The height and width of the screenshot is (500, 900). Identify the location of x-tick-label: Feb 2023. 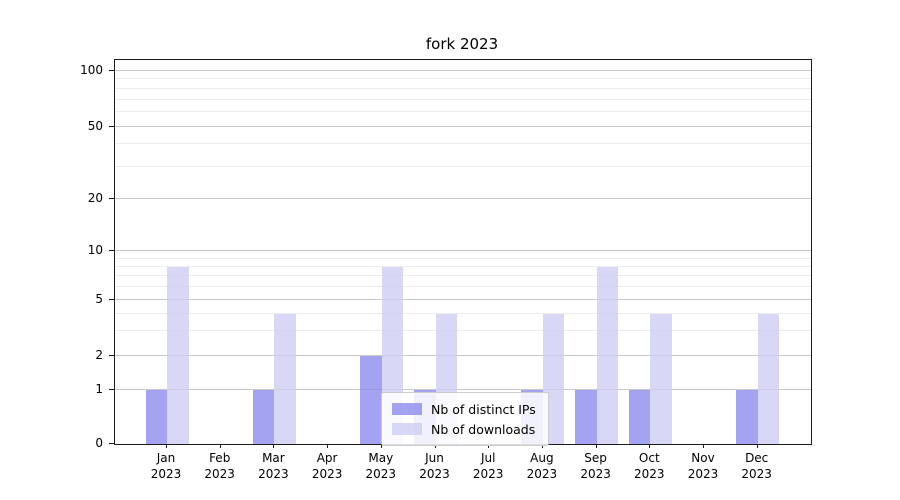
(219, 466).